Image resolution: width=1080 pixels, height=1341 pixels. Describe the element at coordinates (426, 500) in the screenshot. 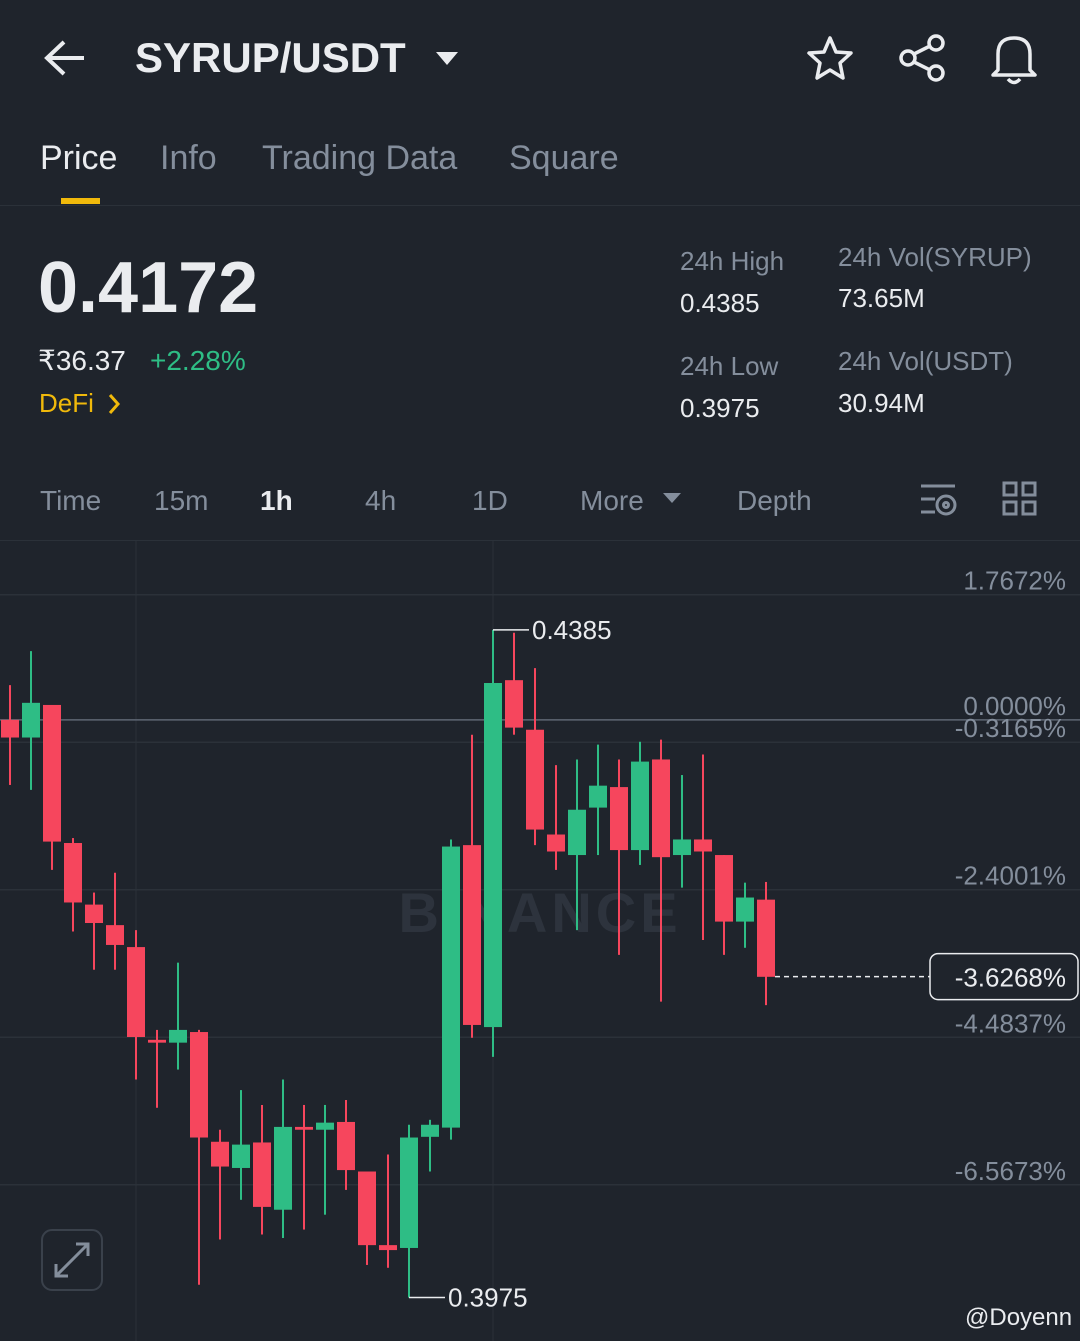

I see `interval-bar: Time 15m 1h 4h 1D More Depth` at that location.